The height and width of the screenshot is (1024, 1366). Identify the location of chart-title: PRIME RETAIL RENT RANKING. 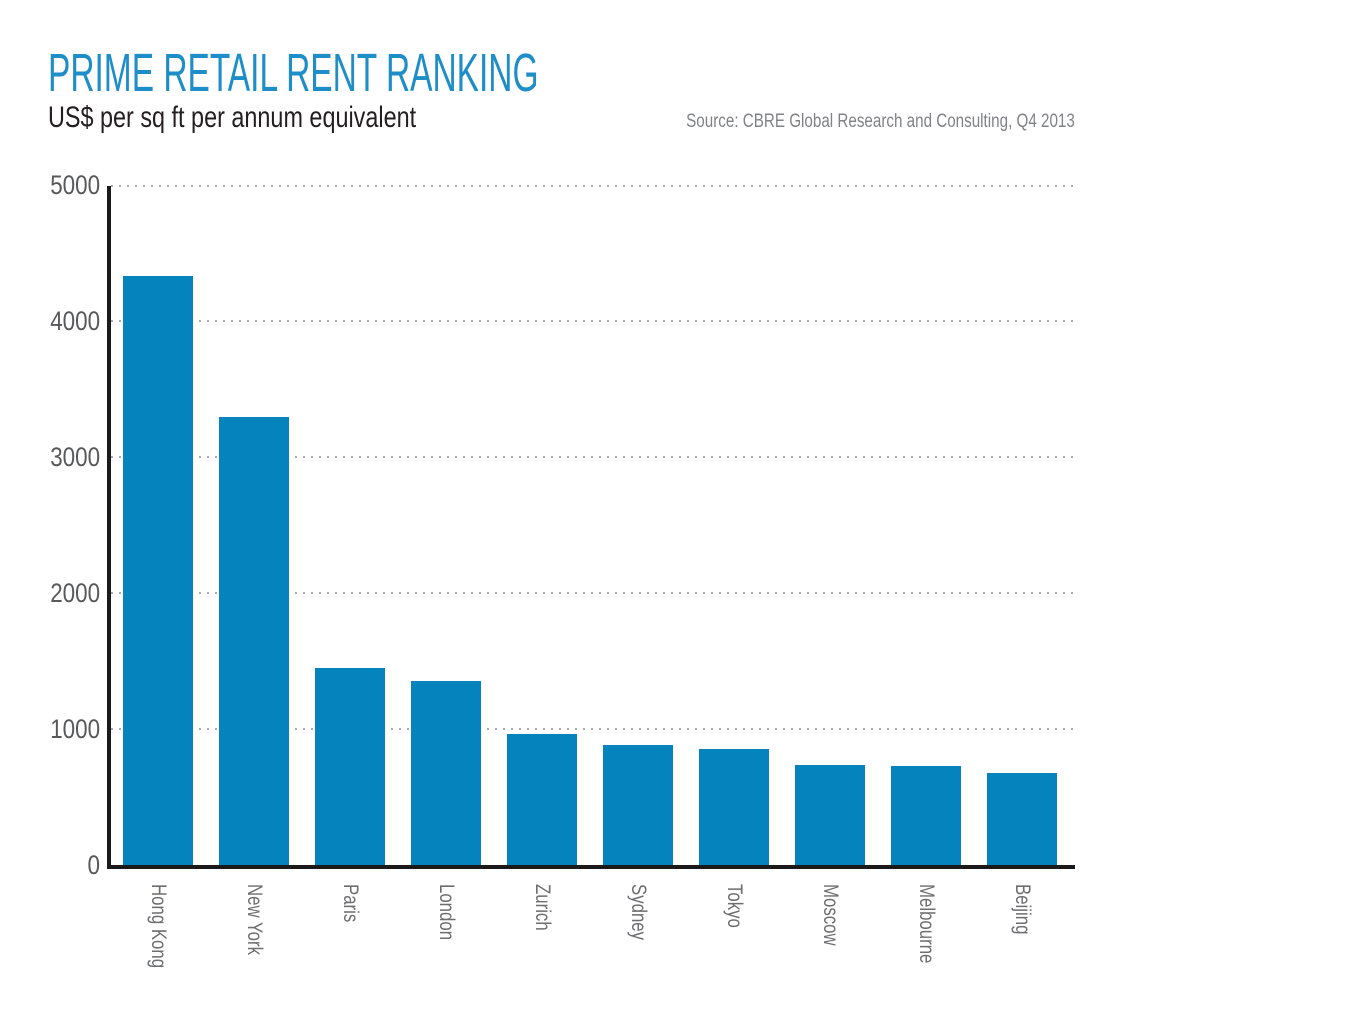
(443, 73).